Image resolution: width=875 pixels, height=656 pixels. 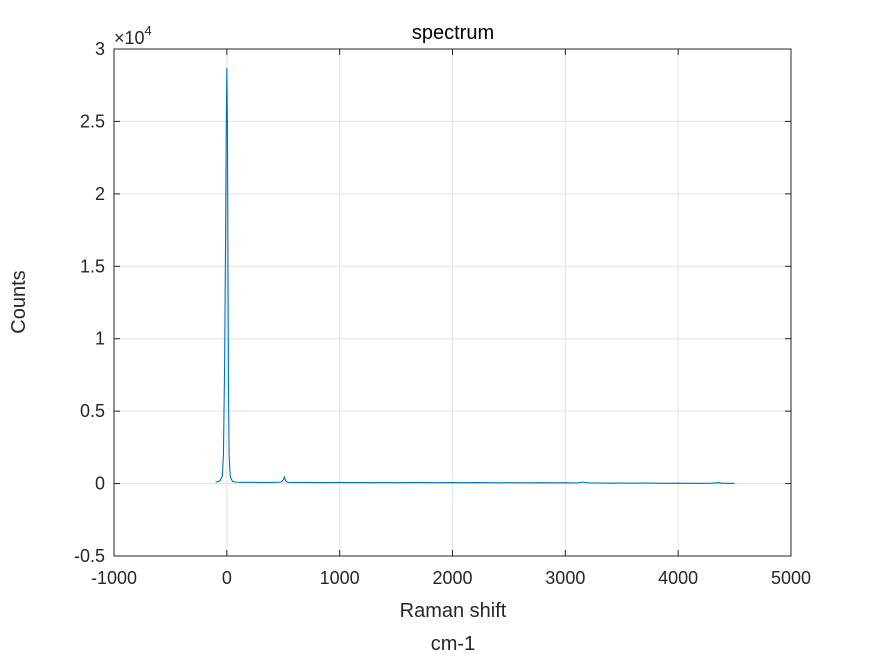 What do you see at coordinates (565, 578) in the screenshot?
I see `x-tick-label: 3000` at bounding box center [565, 578].